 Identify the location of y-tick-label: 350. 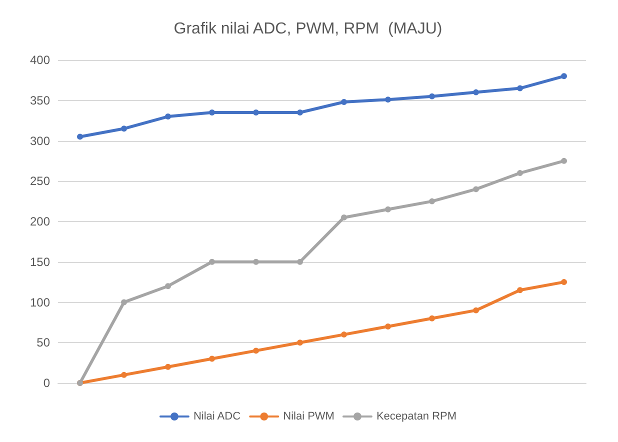
(40, 100).